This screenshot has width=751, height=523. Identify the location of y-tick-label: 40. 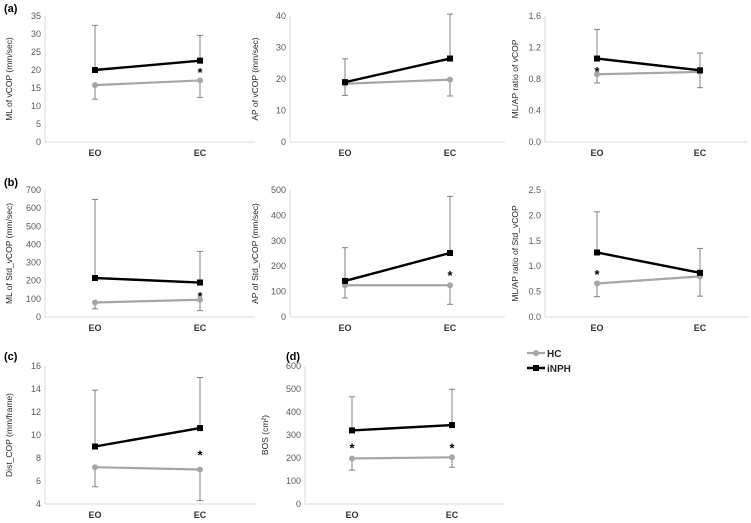
(281, 16).